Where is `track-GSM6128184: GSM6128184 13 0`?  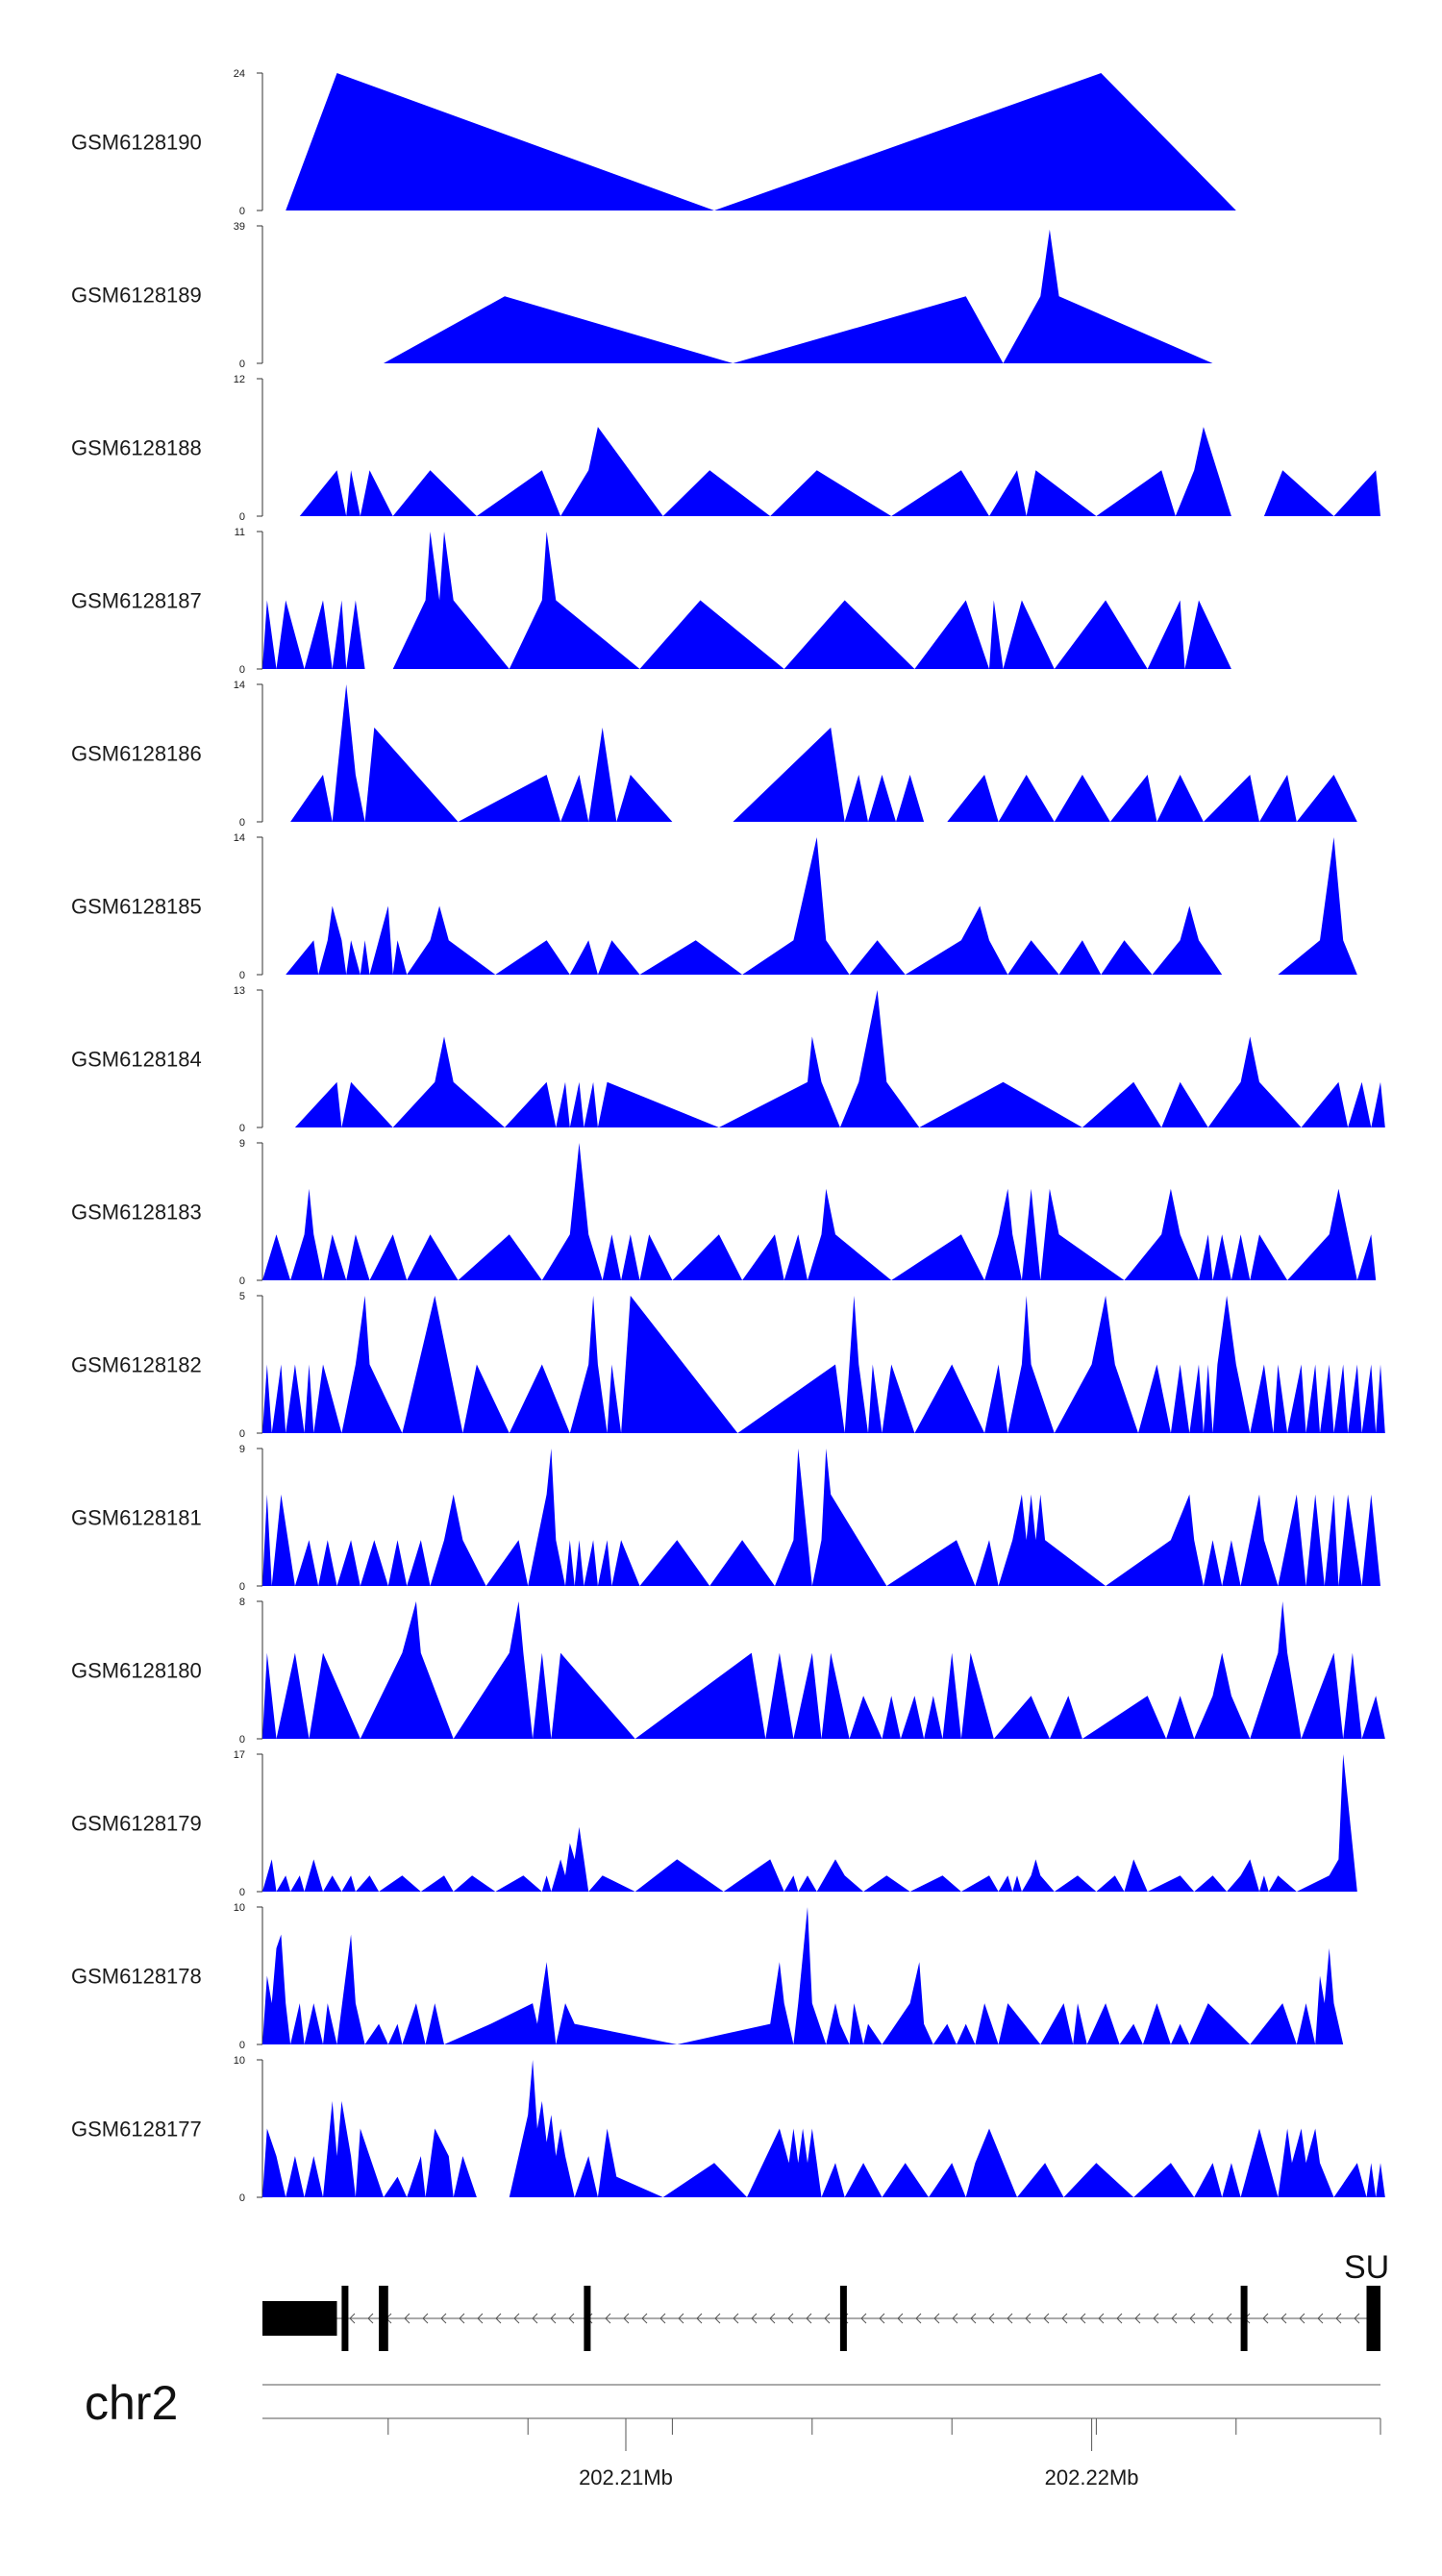
track-GSM6128184: GSM6128184 13 0 is located at coordinates (728, 1059).